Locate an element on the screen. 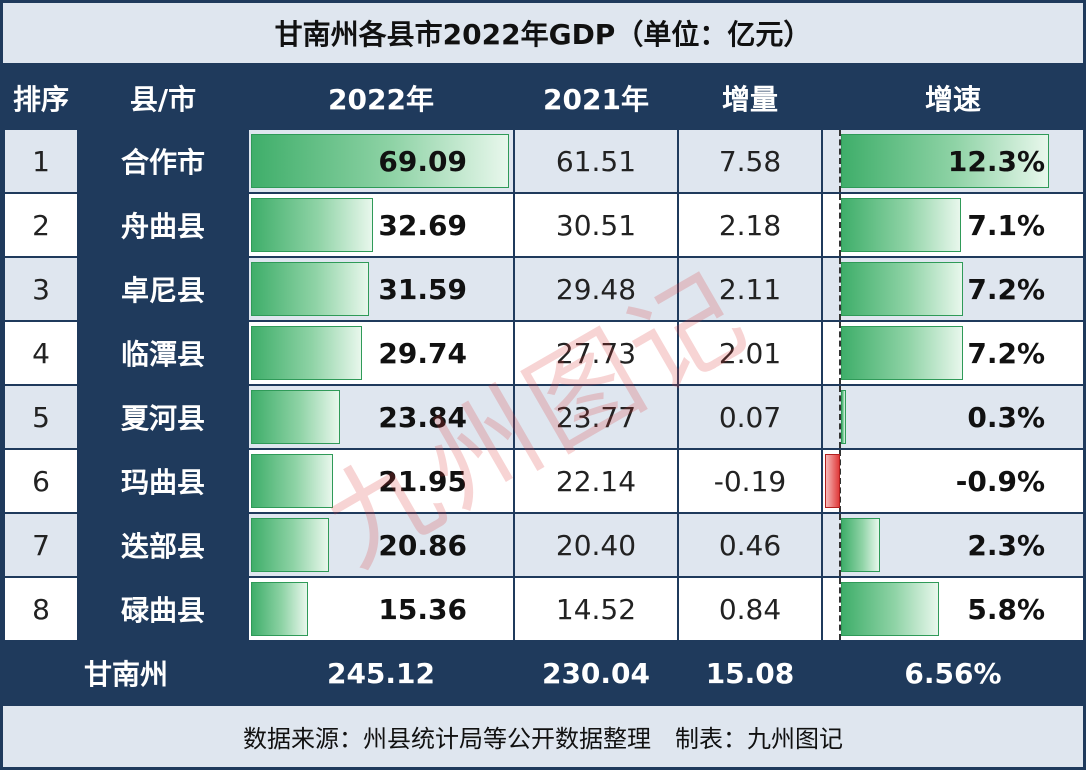 Image resolution: width=1086 pixels, height=770 pixels. growth-value: 5.8% is located at coordinates (1006, 609).